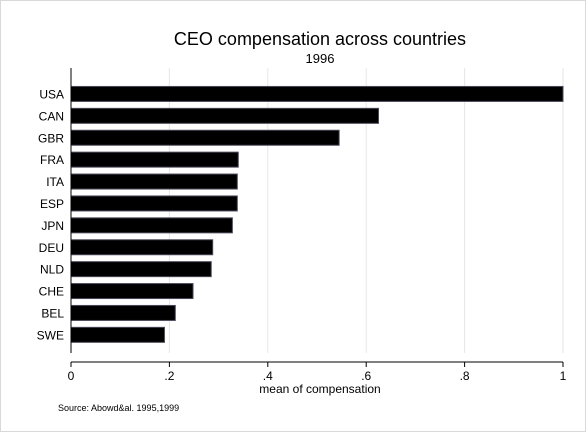 Image resolution: width=586 pixels, height=437 pixels. I want to click on chart-subtitle: 1996, so click(320, 58).